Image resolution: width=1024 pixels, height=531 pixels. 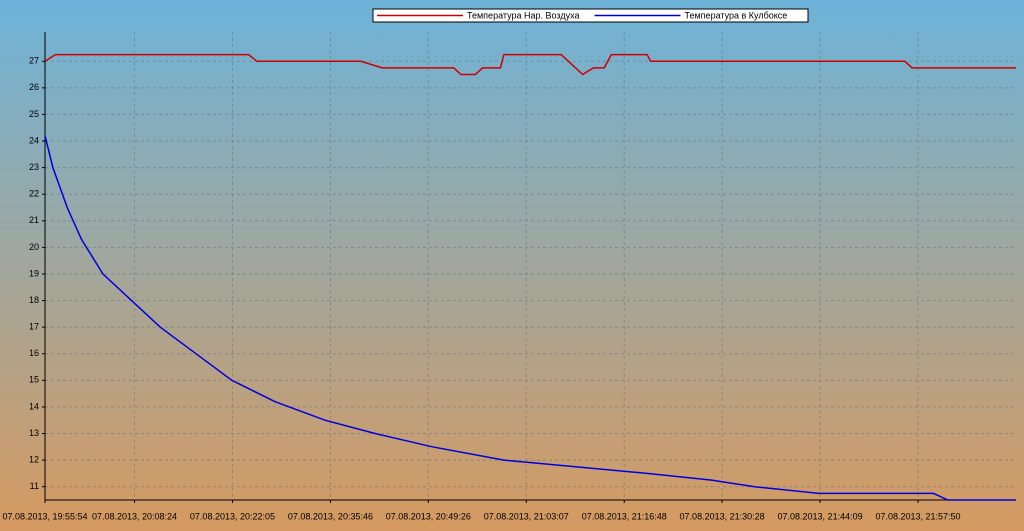 I want to click on x-tick-label: 07.08.2013, 20:35:46, so click(x=330, y=516).